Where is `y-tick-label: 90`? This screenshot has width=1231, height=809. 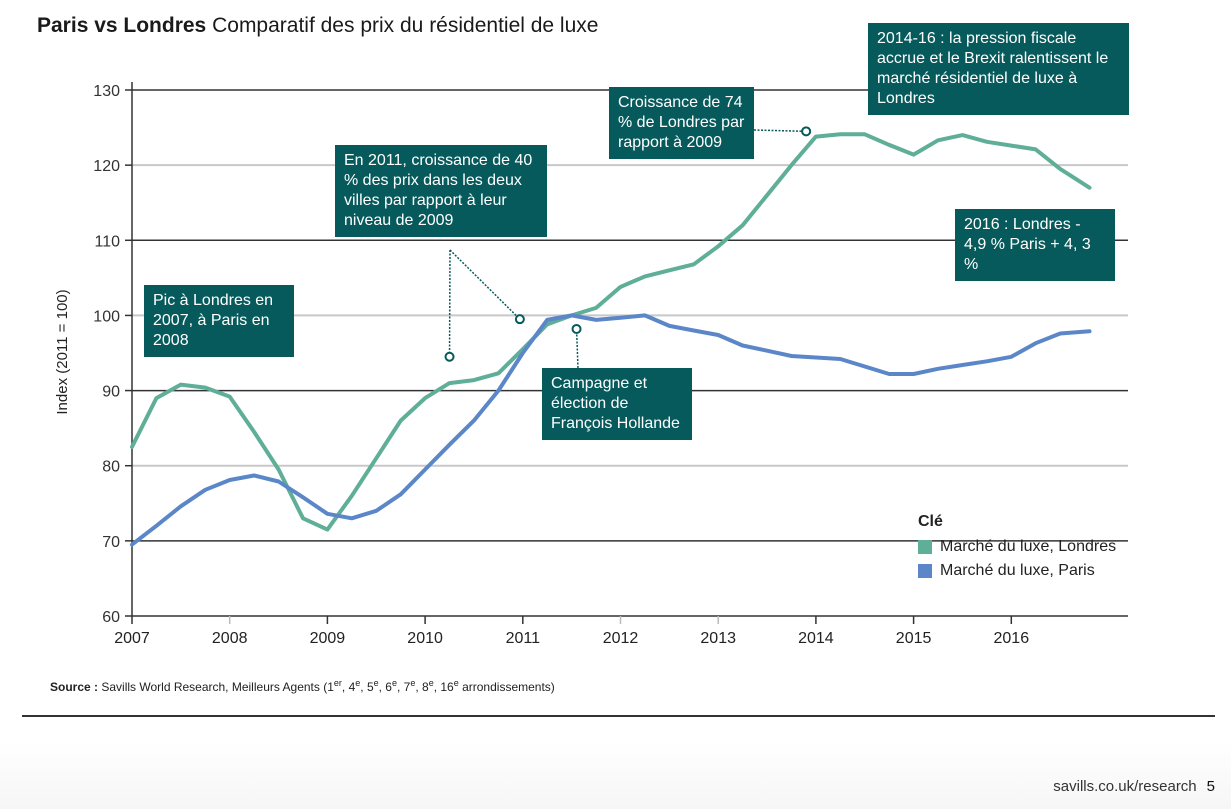
y-tick-label: 90 is located at coordinates (111, 392).